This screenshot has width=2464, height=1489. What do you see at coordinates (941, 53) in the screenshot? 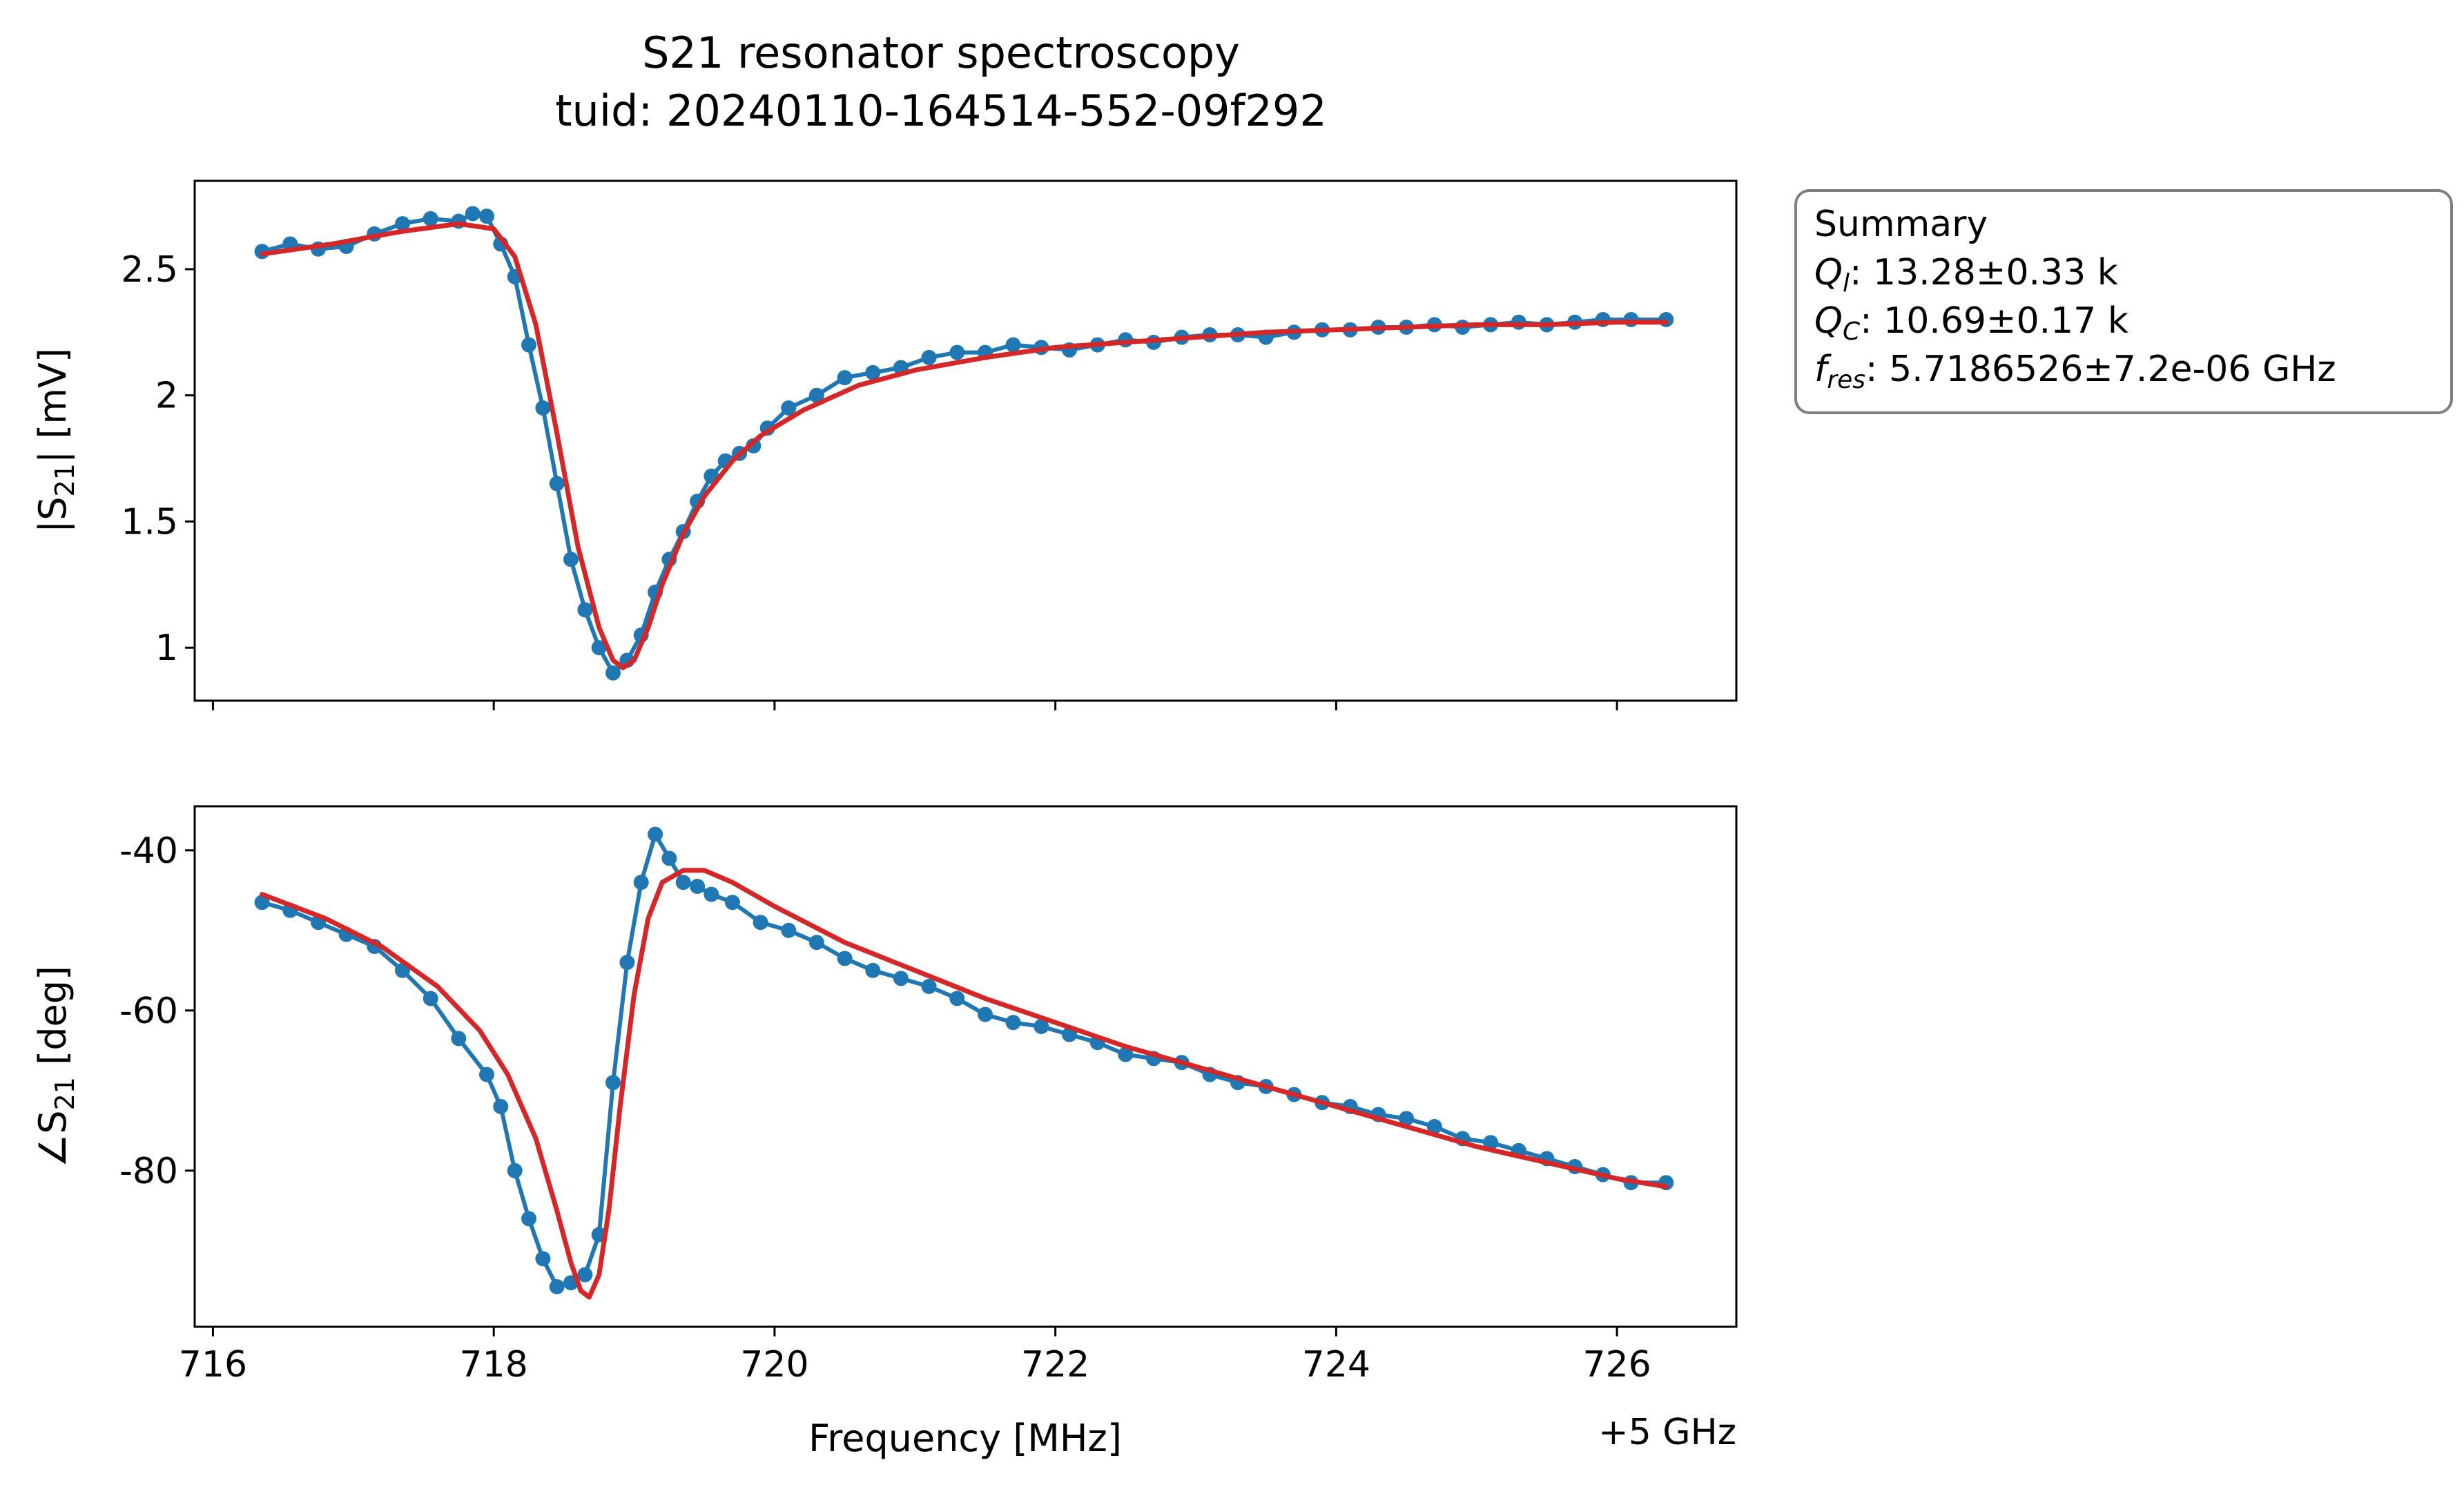
I see `chart-title-line1: S21 resonator spectroscopy` at bounding box center [941, 53].